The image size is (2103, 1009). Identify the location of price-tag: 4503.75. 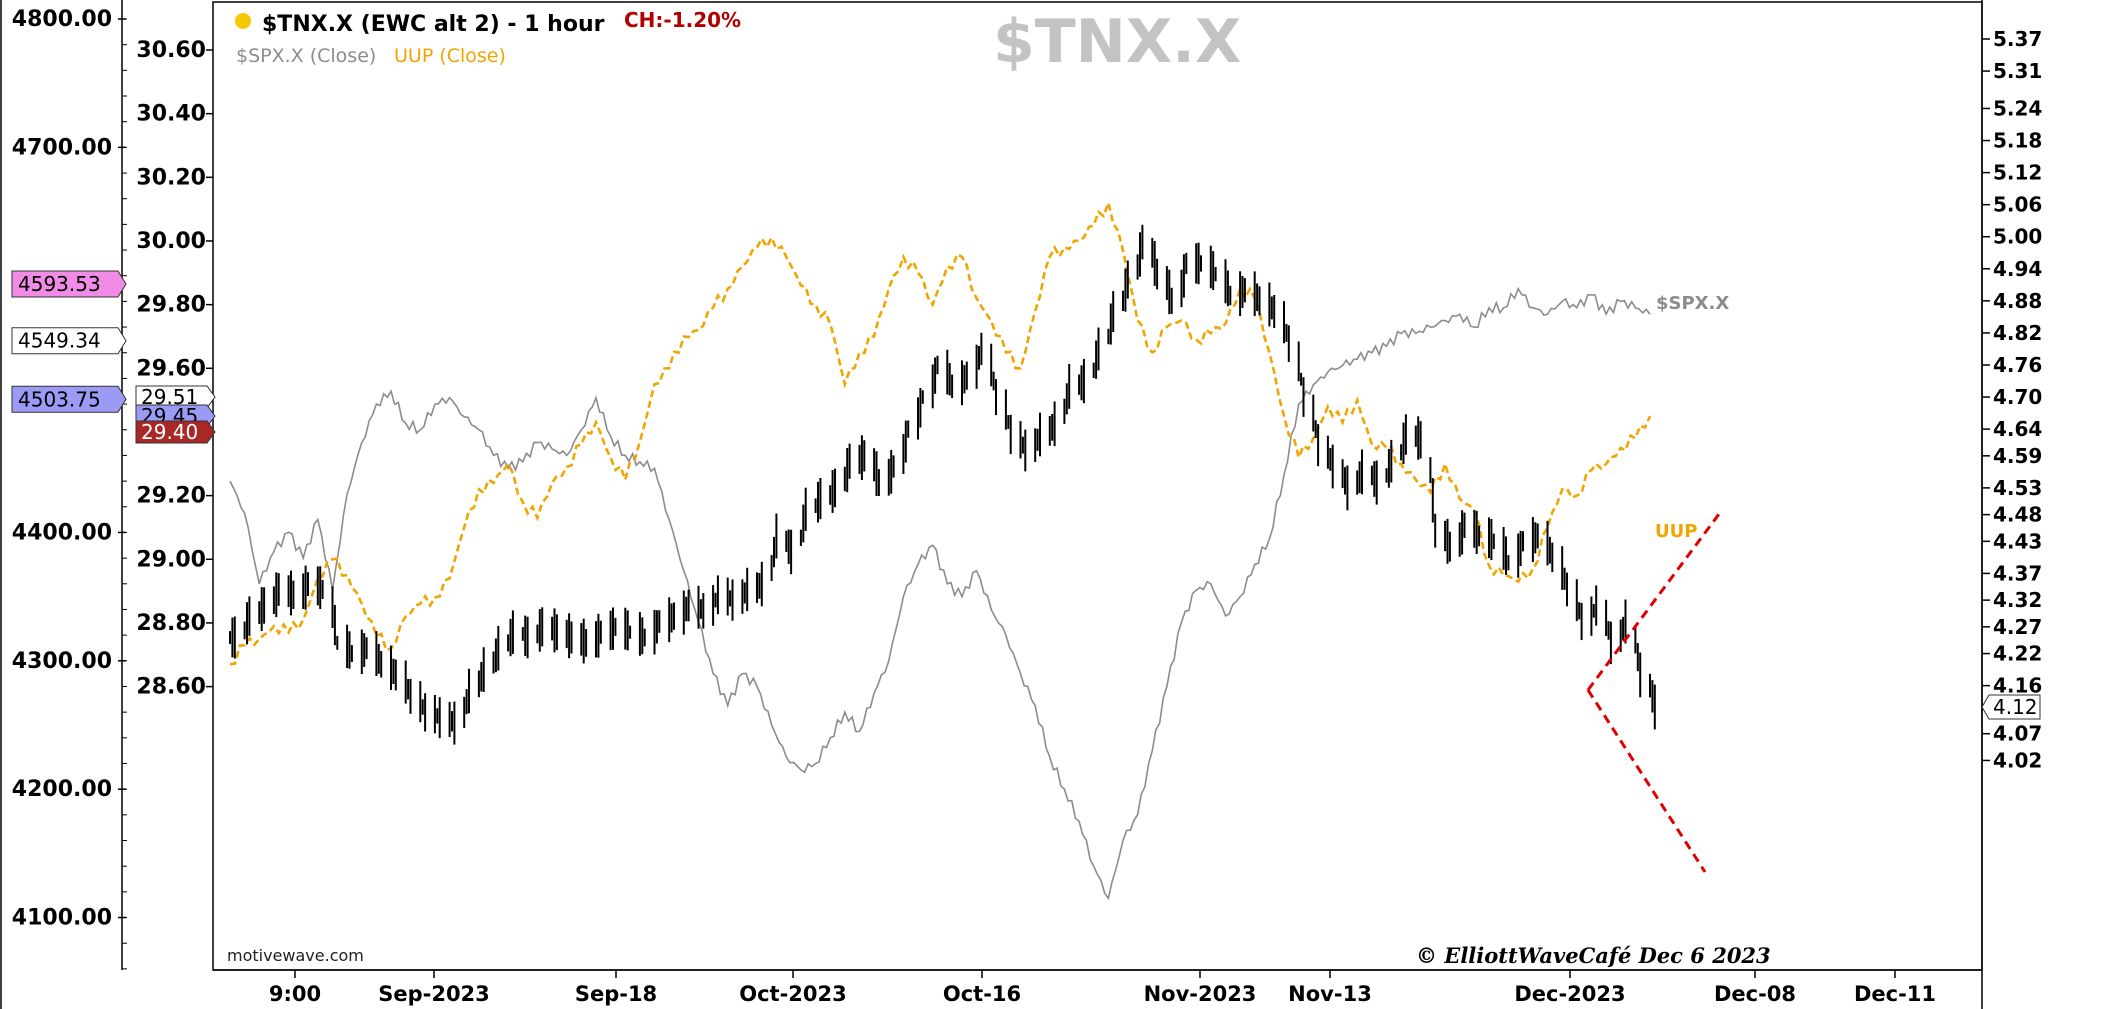
(69, 399).